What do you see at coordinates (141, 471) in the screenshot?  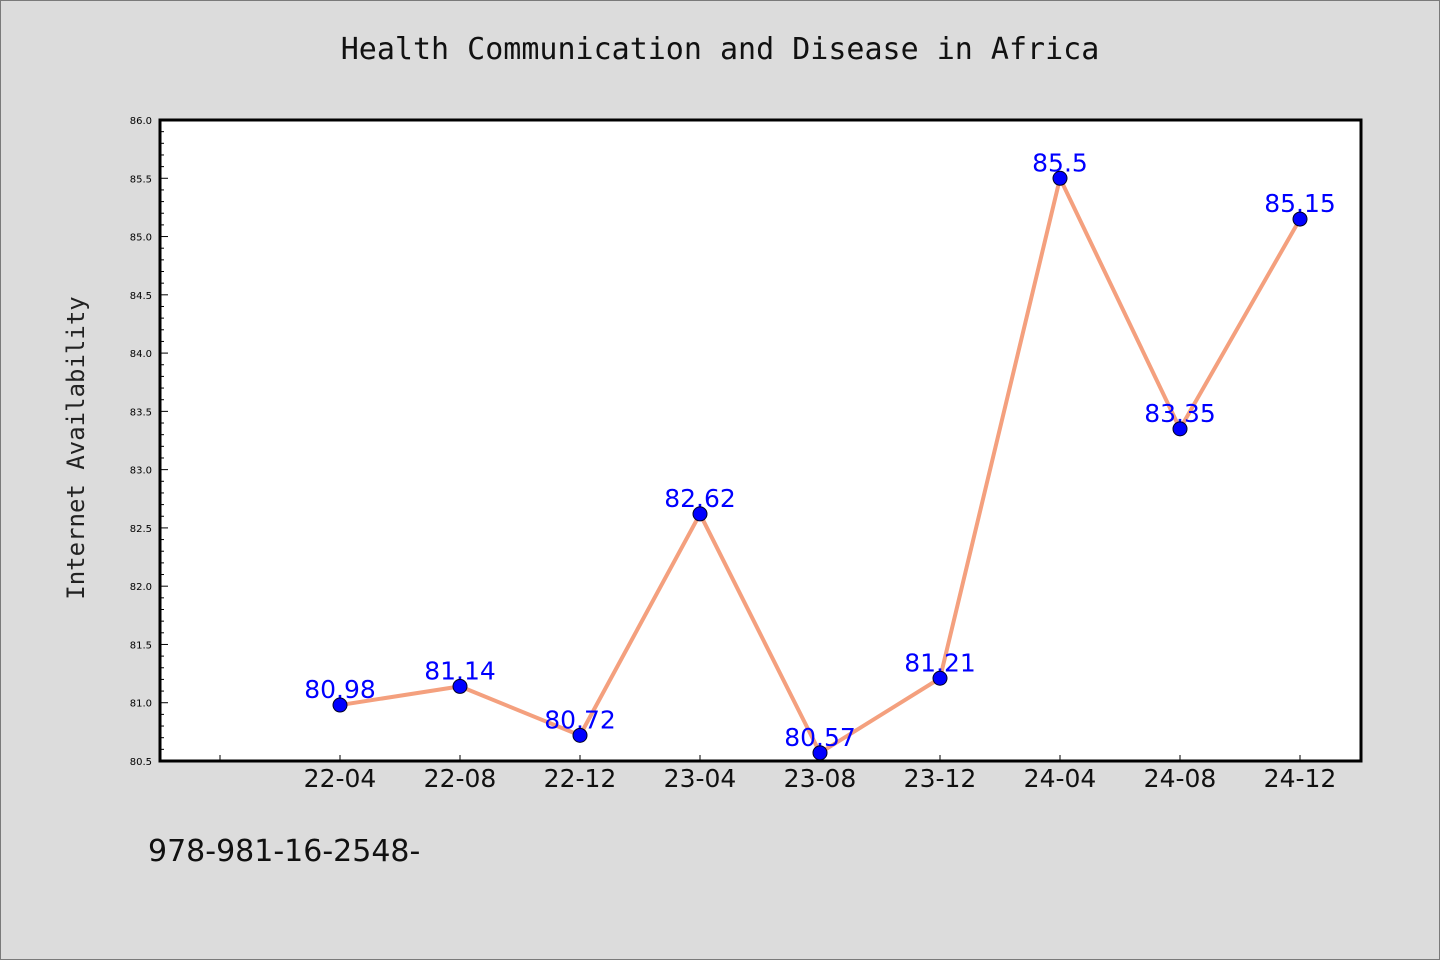 I see `y-tick-label: 83.0` at bounding box center [141, 471].